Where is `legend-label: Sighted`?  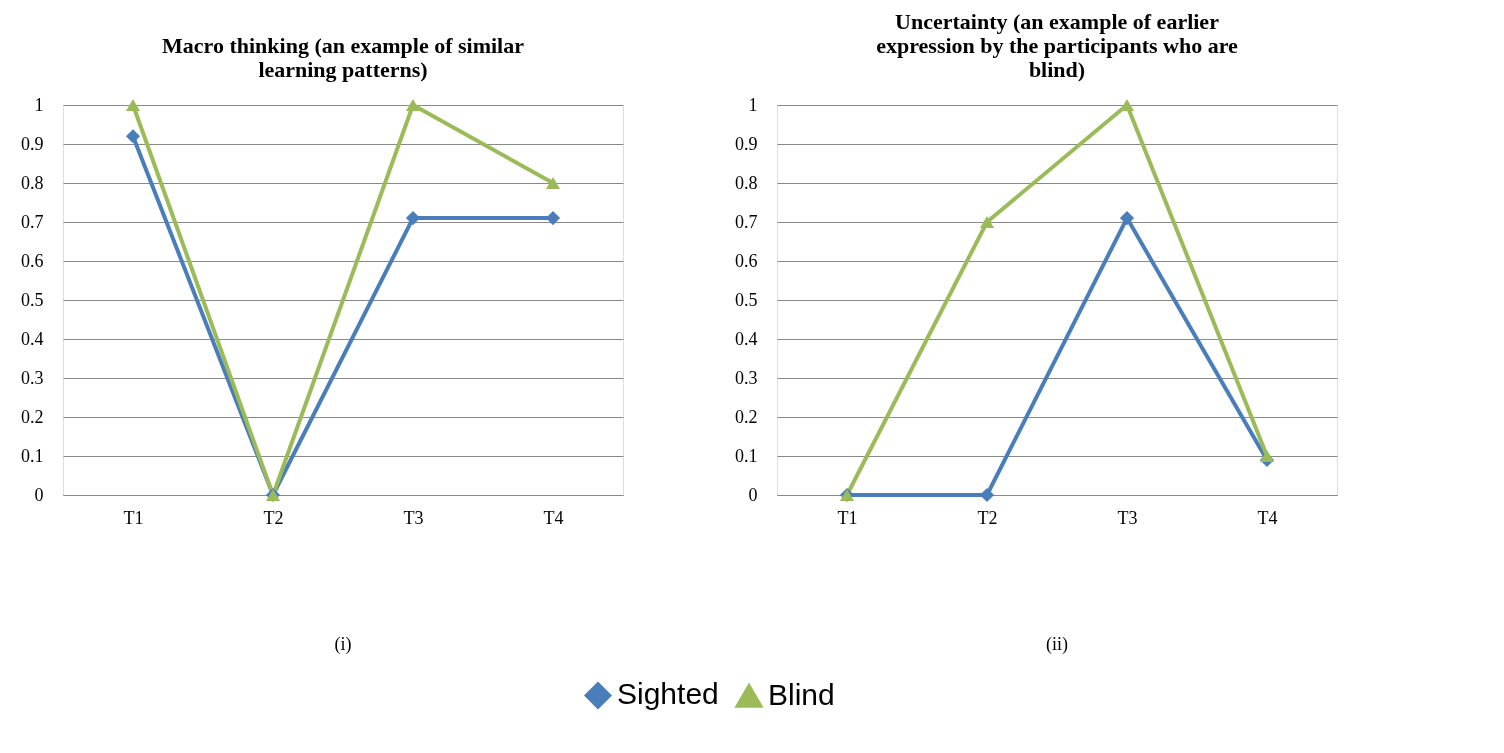 legend-label: Sighted is located at coordinates (668, 694).